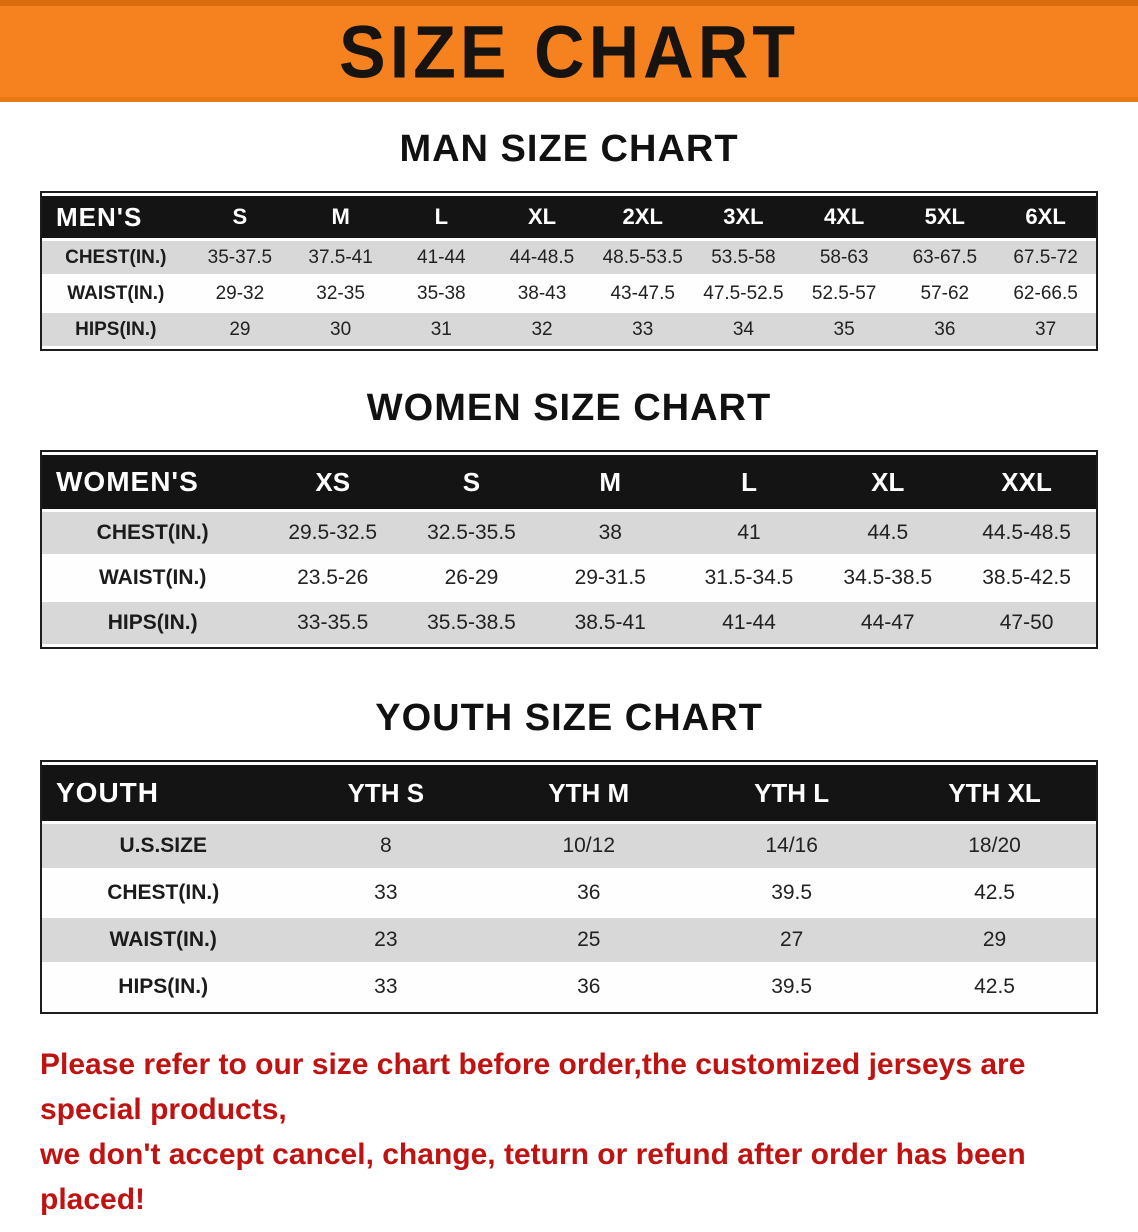 Image resolution: width=1138 pixels, height=1232 pixels. Describe the element at coordinates (333, 577) in the screenshot. I see `size-value-cell: 23.5-26` at that location.